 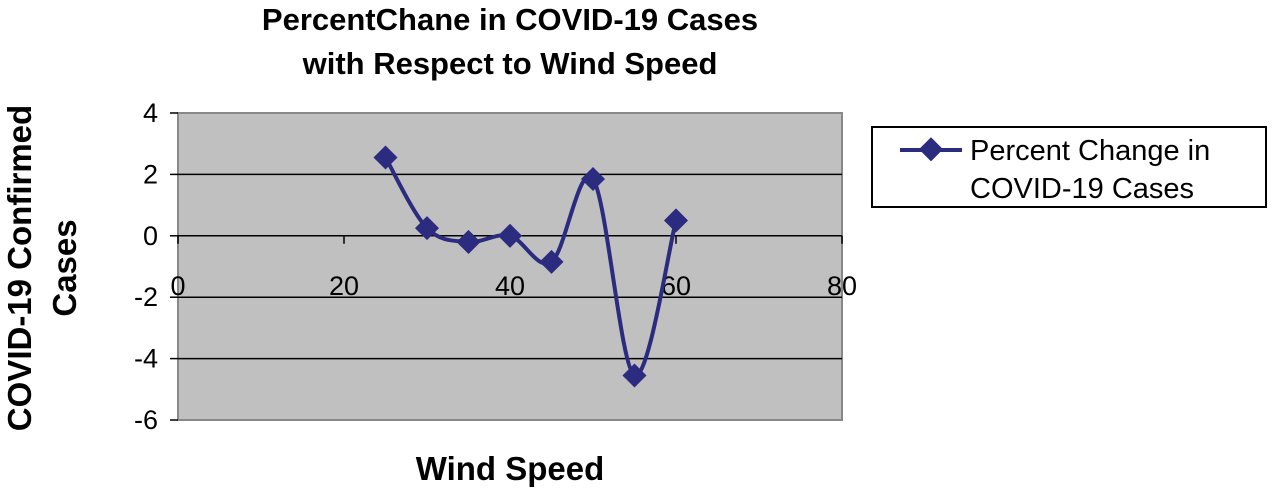 What do you see at coordinates (510, 63) in the screenshot?
I see `chart-title-line2: with Respect to Wind Speed` at bounding box center [510, 63].